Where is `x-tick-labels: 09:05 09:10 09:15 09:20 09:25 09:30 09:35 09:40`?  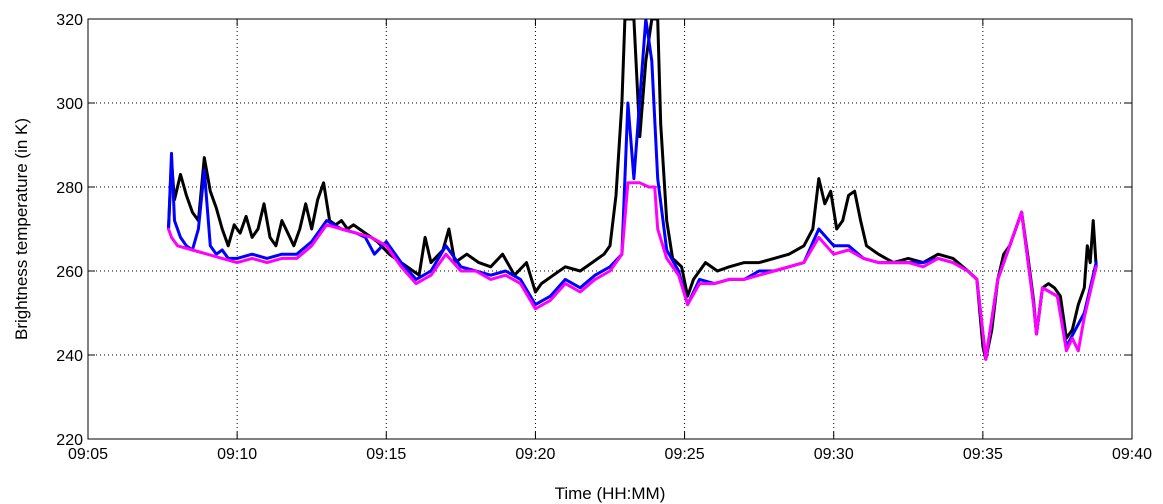 x-tick-labels: 09:05 09:10 09:15 09:20 09:25 09:30 09:35 09:40 is located at coordinates (610, 454).